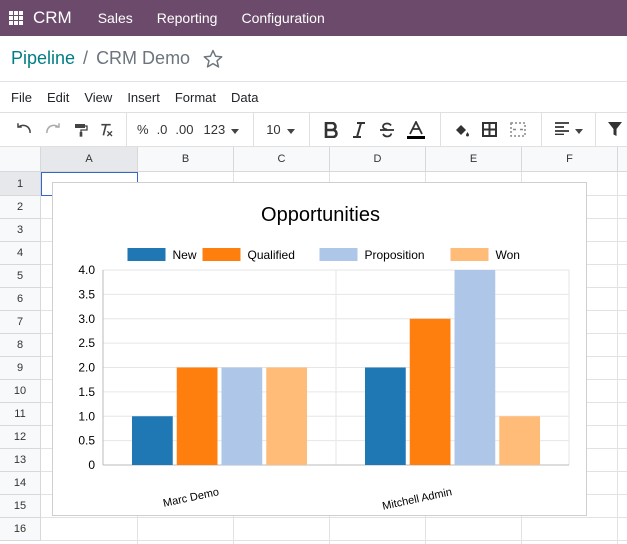 The image size is (627, 544). What do you see at coordinates (53, 130) in the screenshot?
I see `redo-icon` at bounding box center [53, 130].